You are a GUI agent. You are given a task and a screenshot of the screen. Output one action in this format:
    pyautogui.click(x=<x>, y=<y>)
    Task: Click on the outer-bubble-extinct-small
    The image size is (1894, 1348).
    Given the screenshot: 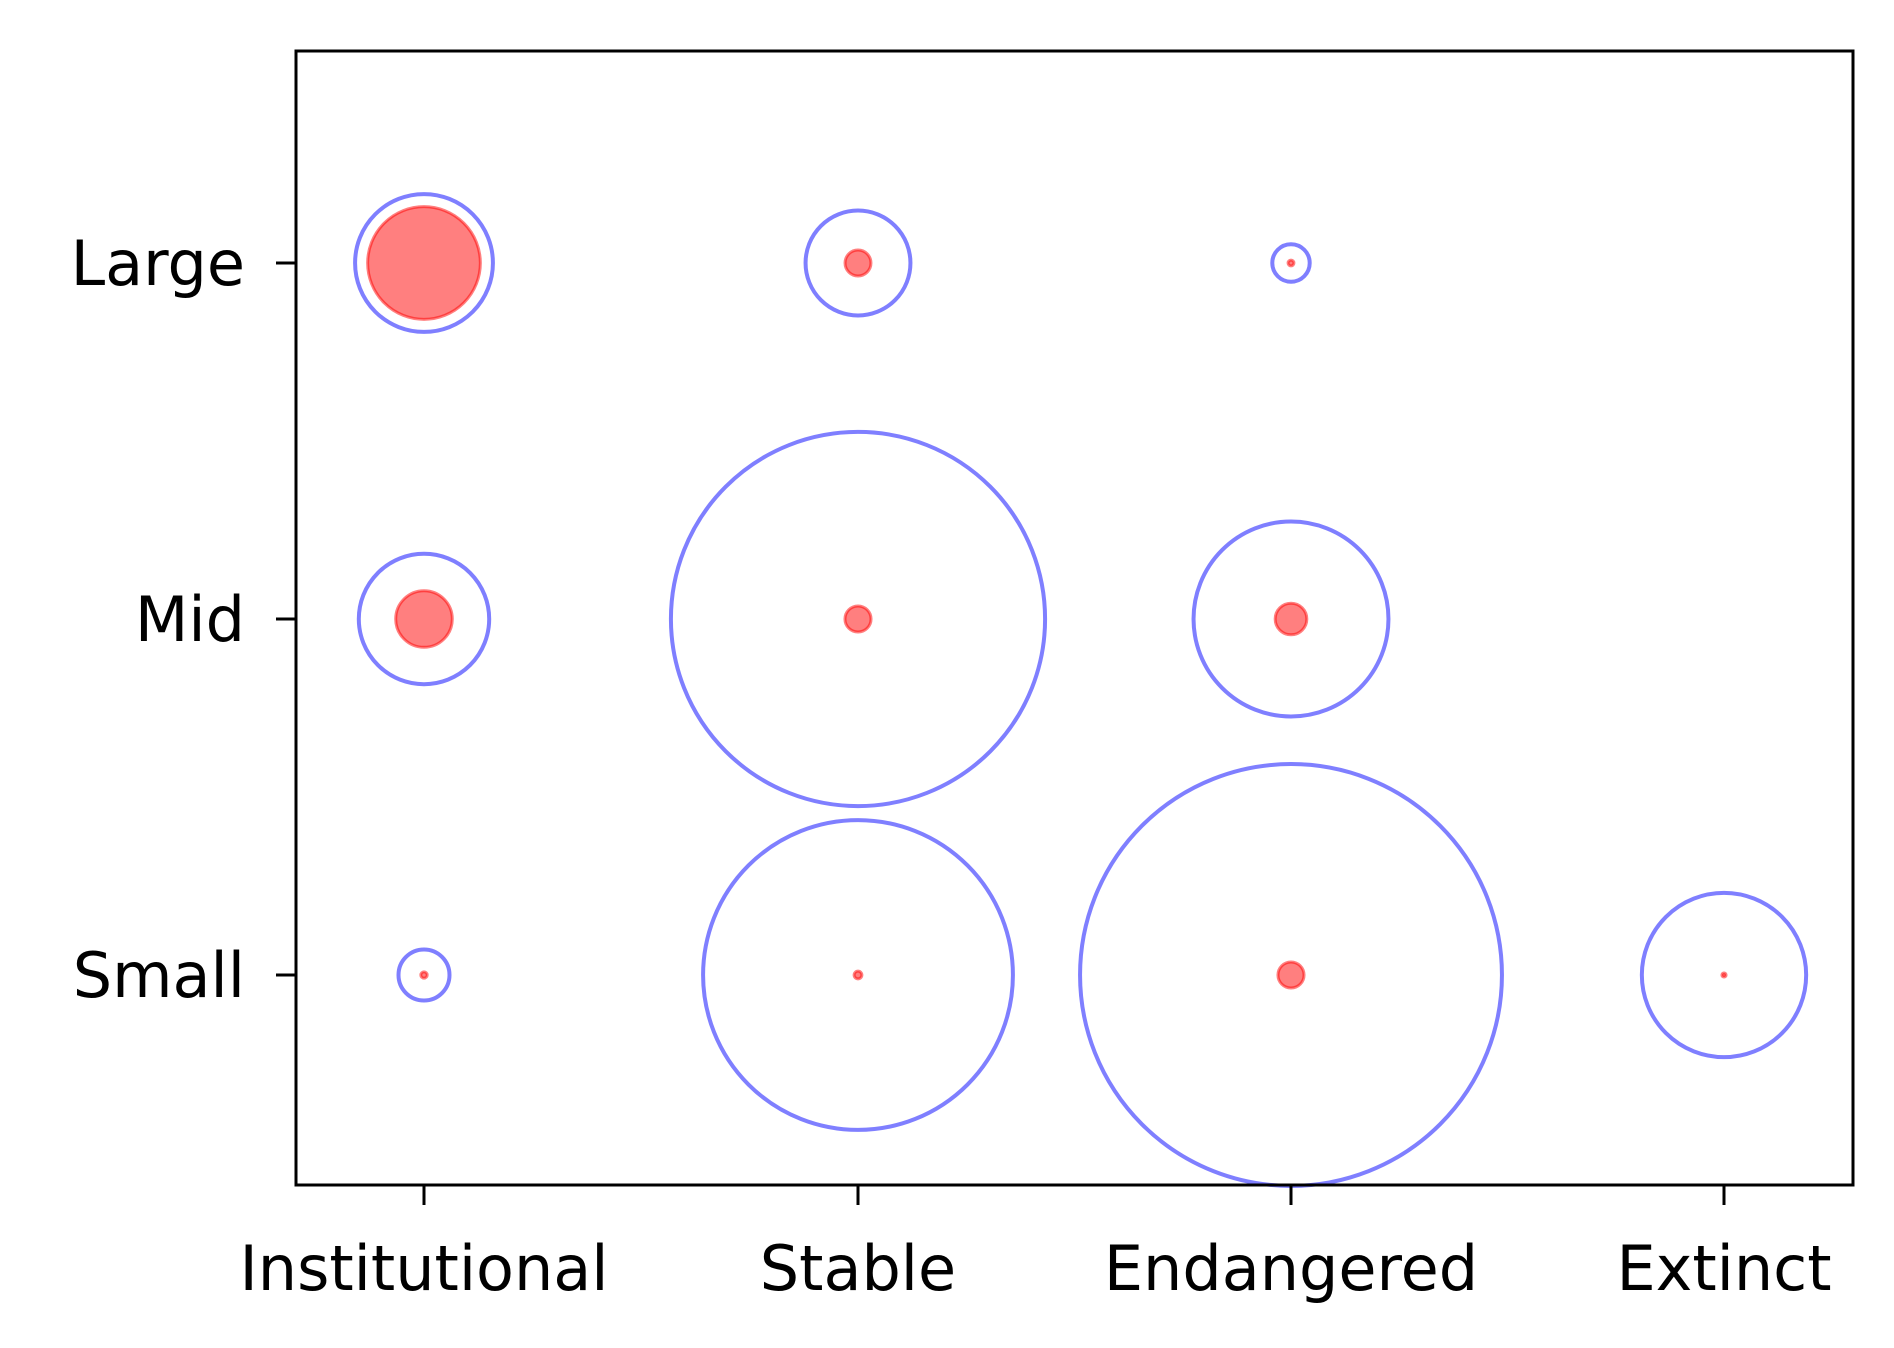 What is the action you would take?
    pyautogui.click(x=1724, y=975)
    